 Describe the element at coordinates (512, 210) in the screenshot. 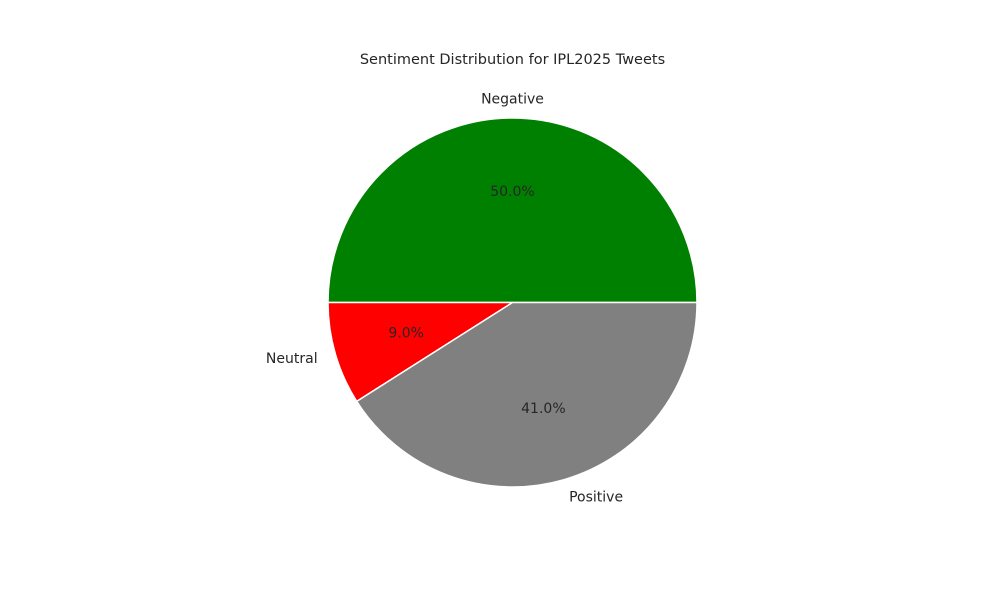

I see `pie-slice-negative` at that location.